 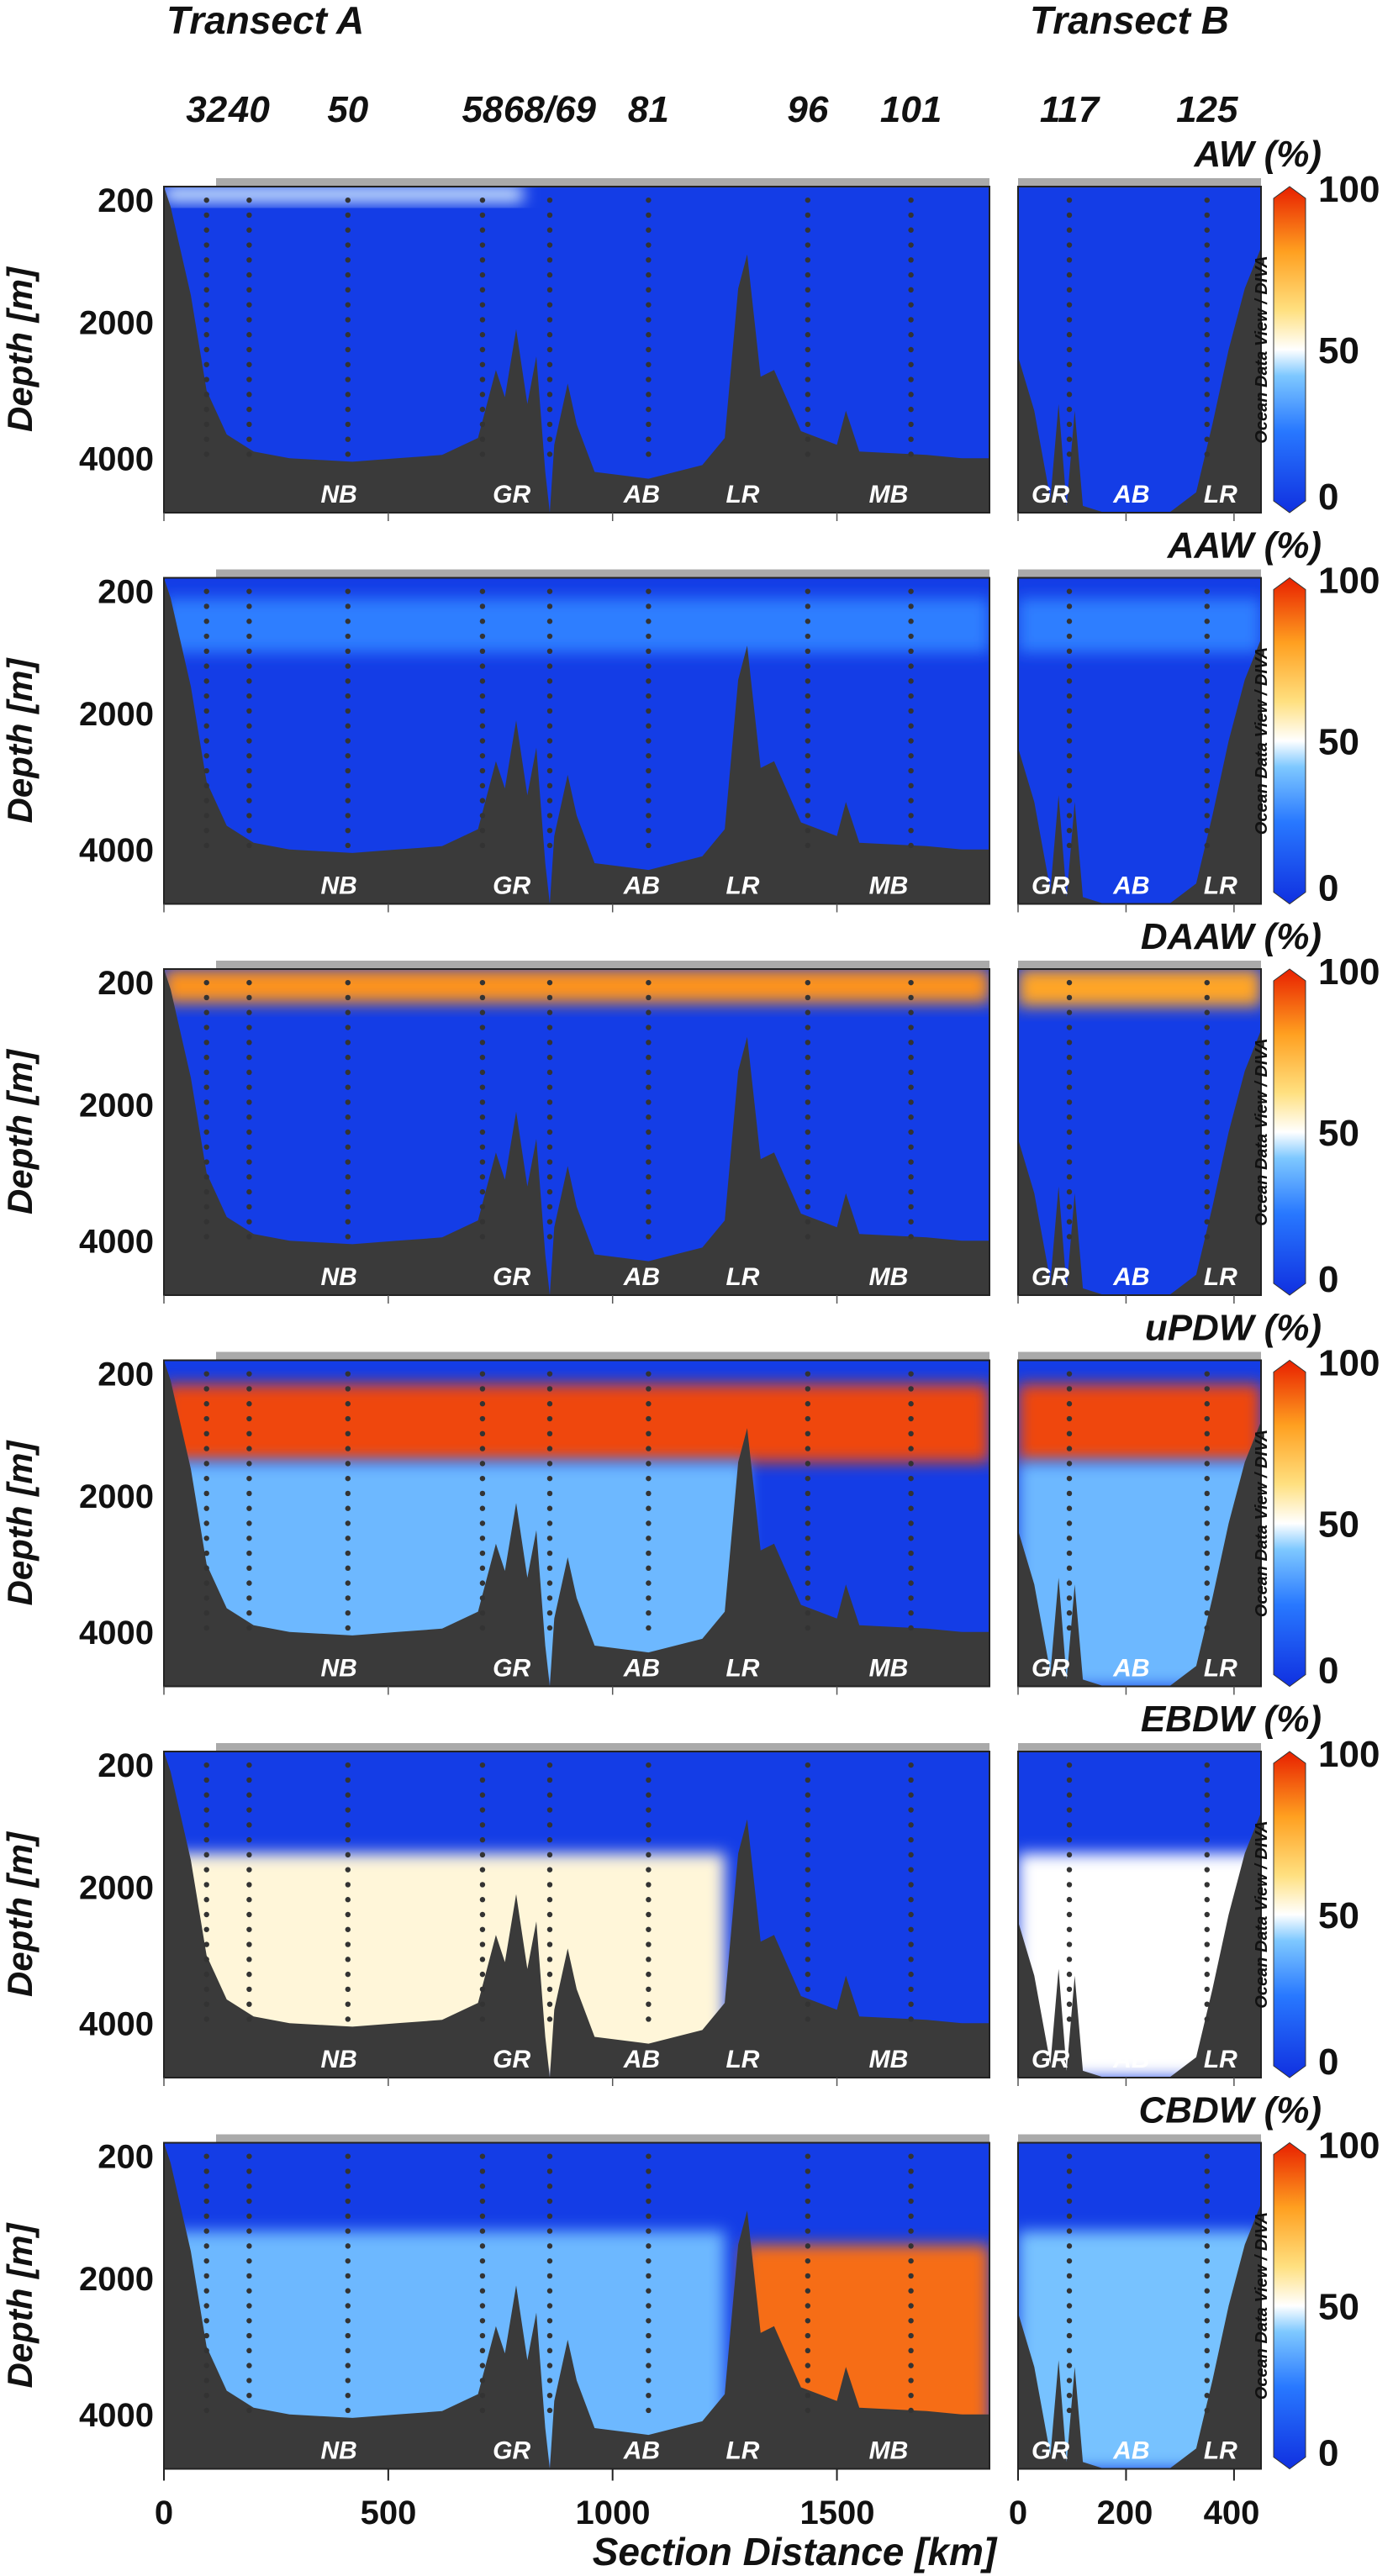 I want to click on bathymetry, so click(x=576, y=740).